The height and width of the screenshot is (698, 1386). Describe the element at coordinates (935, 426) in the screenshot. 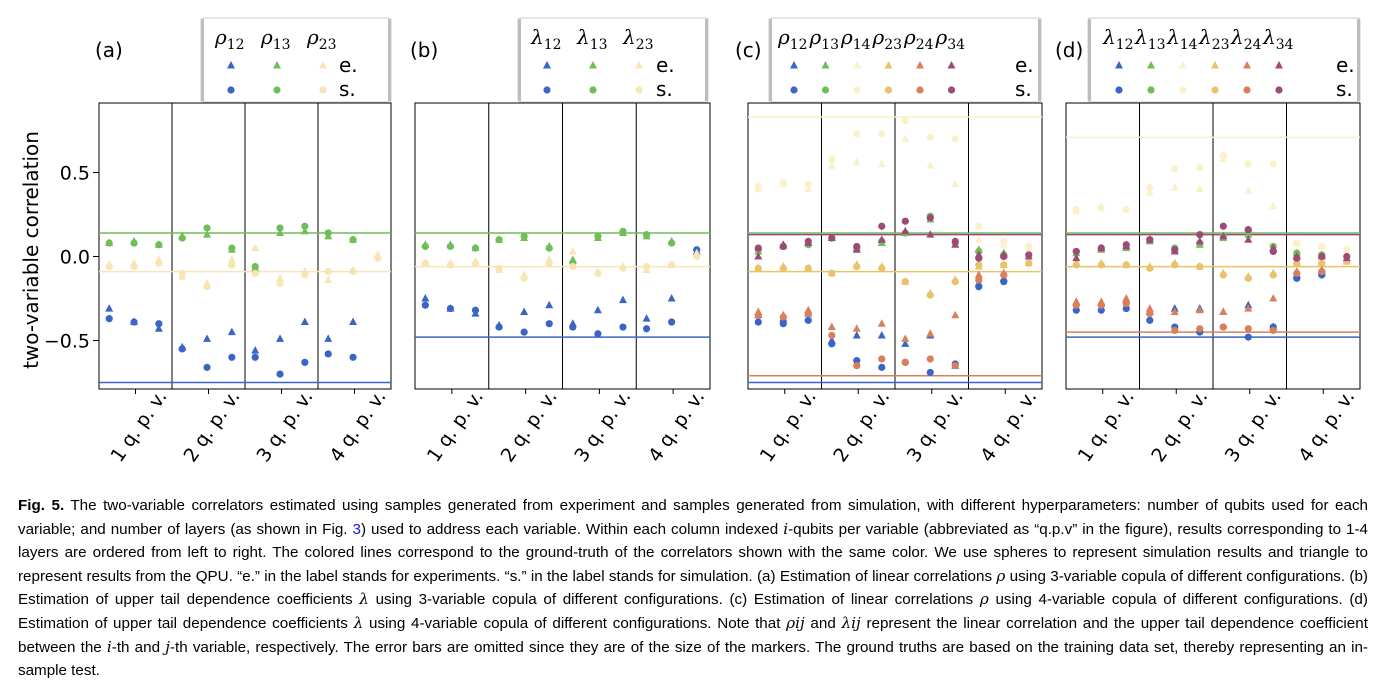

I see `x-tick-label: 3 q. p. v.` at that location.